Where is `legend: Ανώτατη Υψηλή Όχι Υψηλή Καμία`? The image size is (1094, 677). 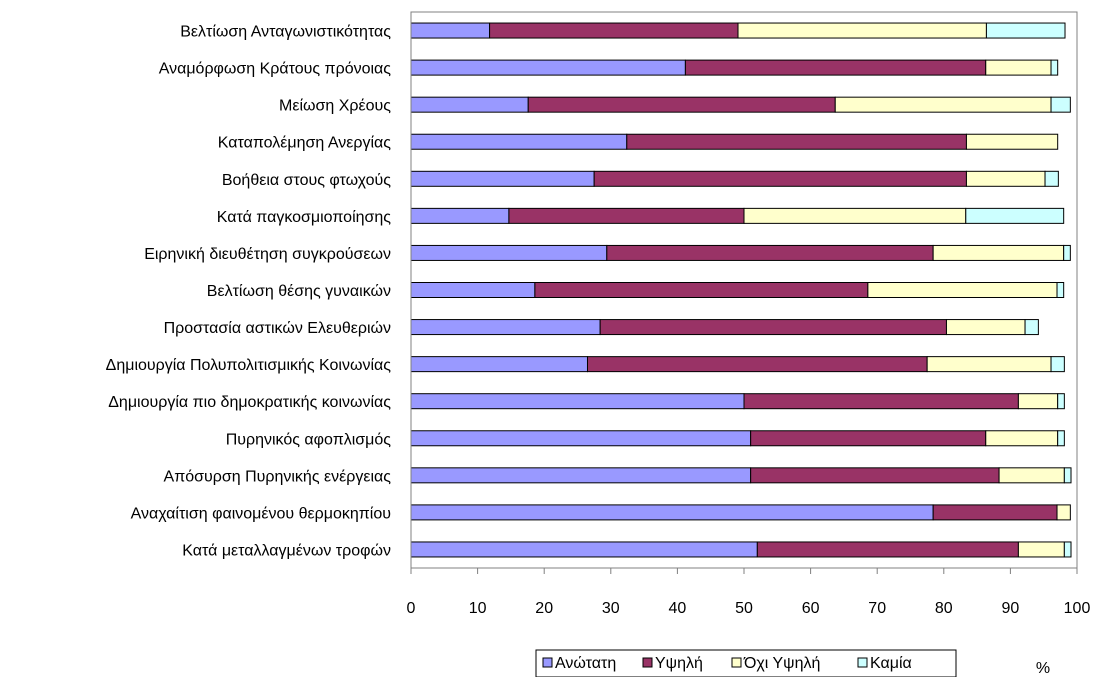
legend: Ανώτατη Υψηλή Όχι Υψηλή Καμία is located at coordinates (746, 663).